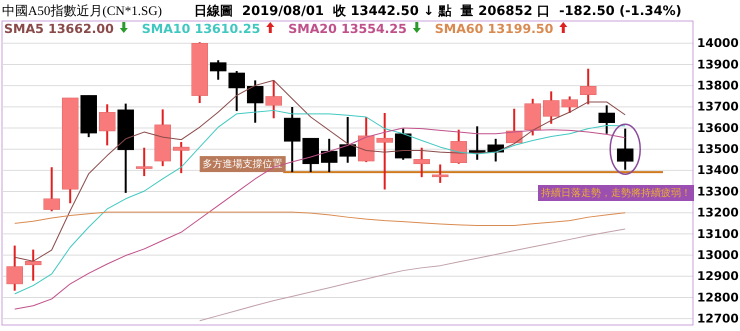 This screenshot has width=740, height=331. What do you see at coordinates (718, 297) in the screenshot?
I see `y-tick-label: 12800` at bounding box center [718, 297].